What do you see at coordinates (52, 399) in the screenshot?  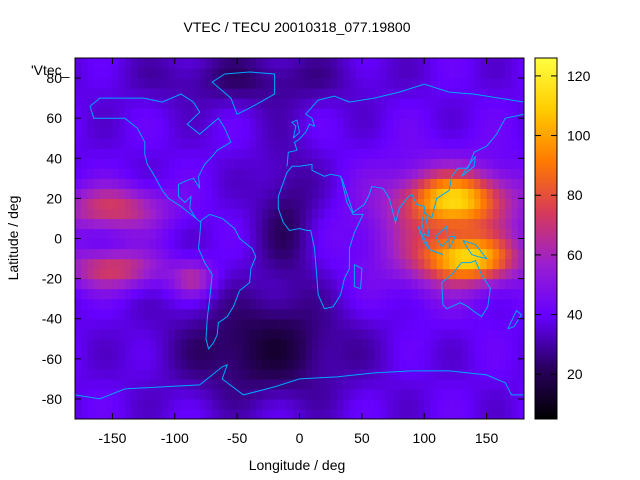 I see `y-tick-label: -80` at bounding box center [52, 399].